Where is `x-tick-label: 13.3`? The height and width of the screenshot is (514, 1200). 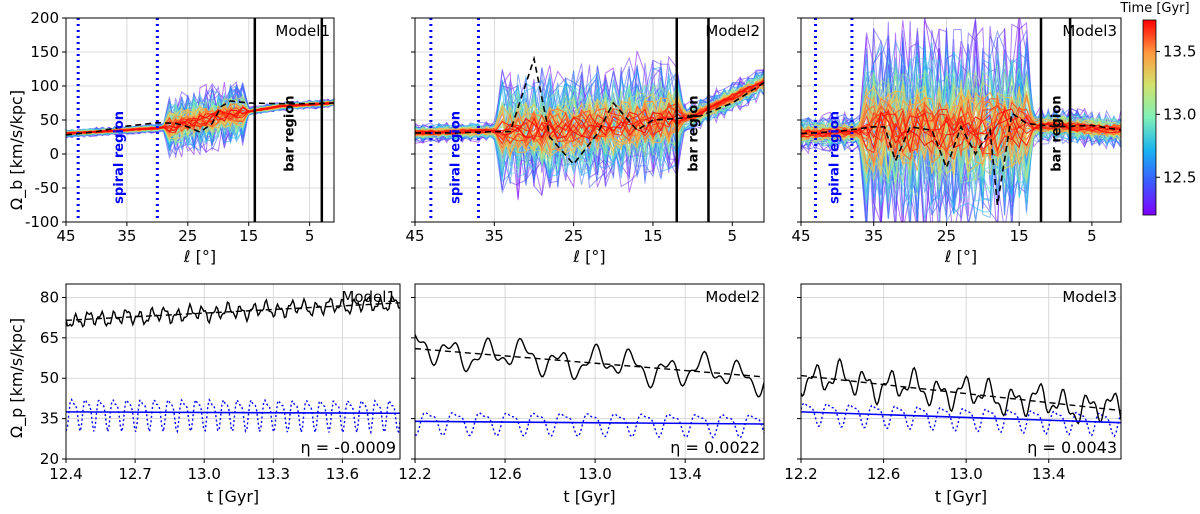
x-tick-label: 13.3 is located at coordinates (273, 474).